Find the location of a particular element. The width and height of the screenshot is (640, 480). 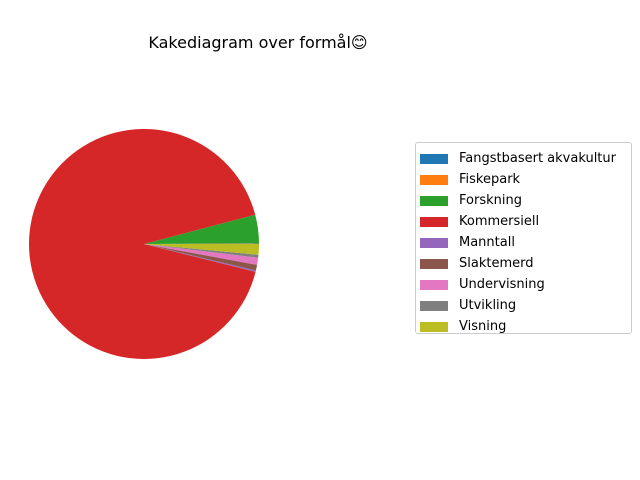

legend-label: Forskning is located at coordinates (490, 200).